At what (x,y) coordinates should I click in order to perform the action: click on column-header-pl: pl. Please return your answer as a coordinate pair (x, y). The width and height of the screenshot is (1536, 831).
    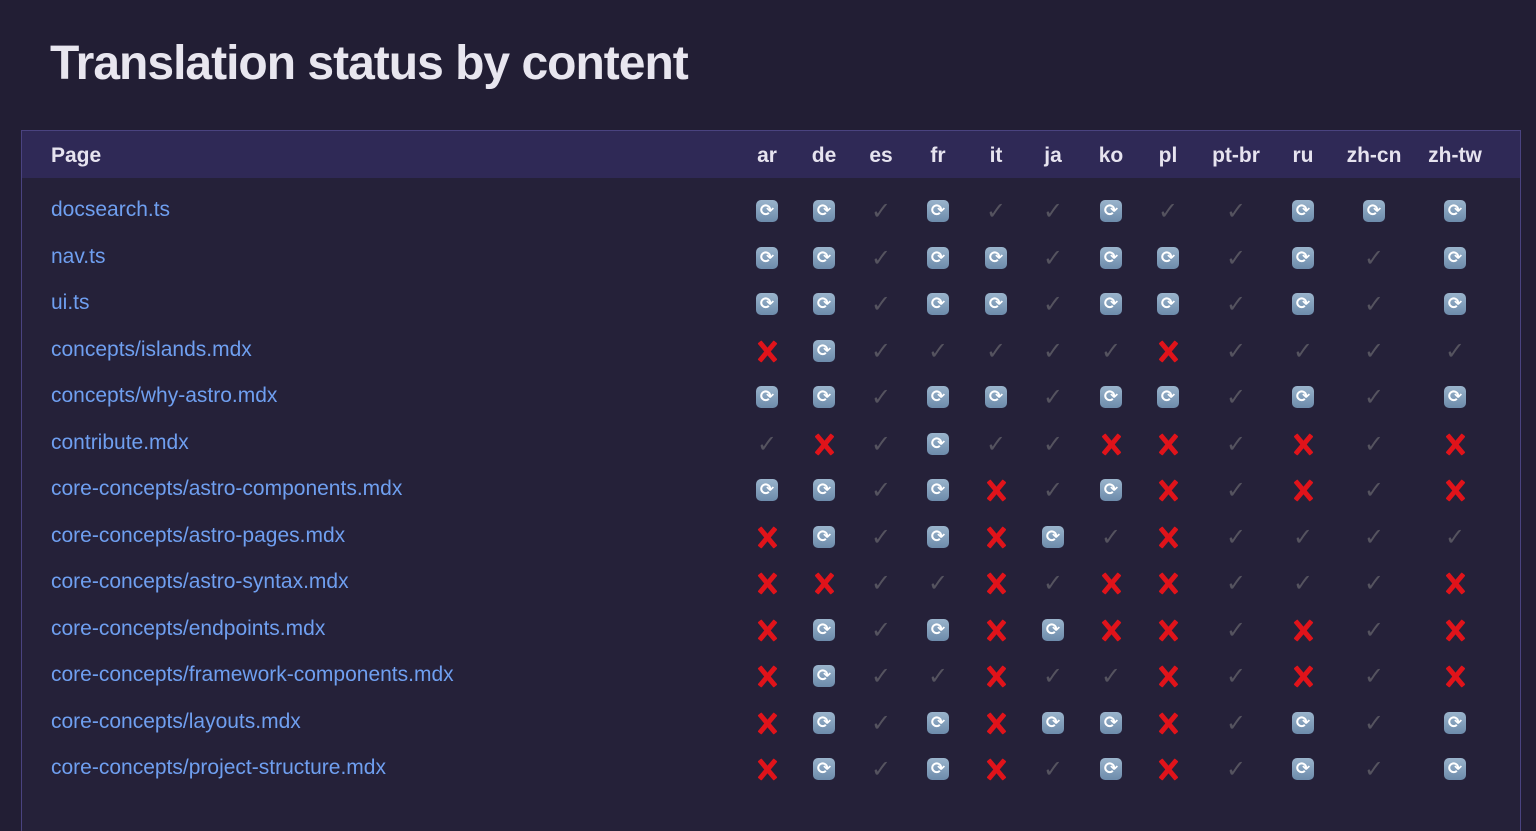
    Looking at the image, I should click on (1168, 155).